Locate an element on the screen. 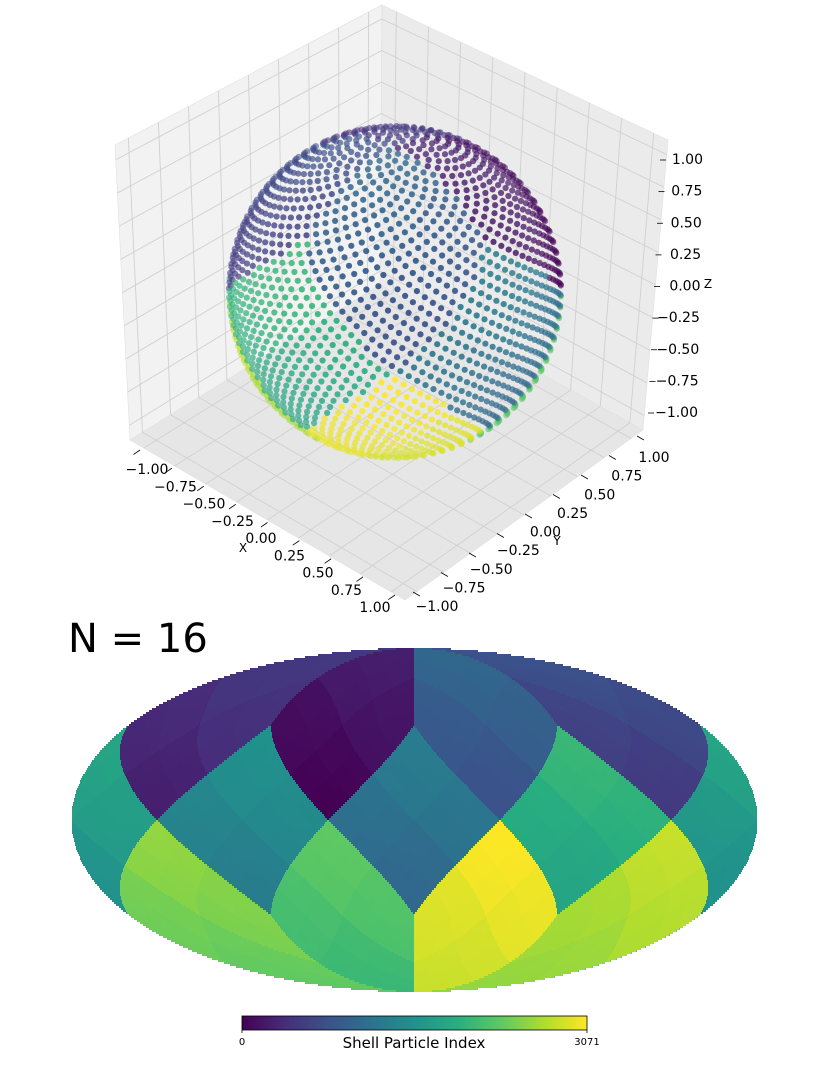 The height and width of the screenshot is (1075, 830). tick-label: 1.00 is located at coordinates (374, 608).